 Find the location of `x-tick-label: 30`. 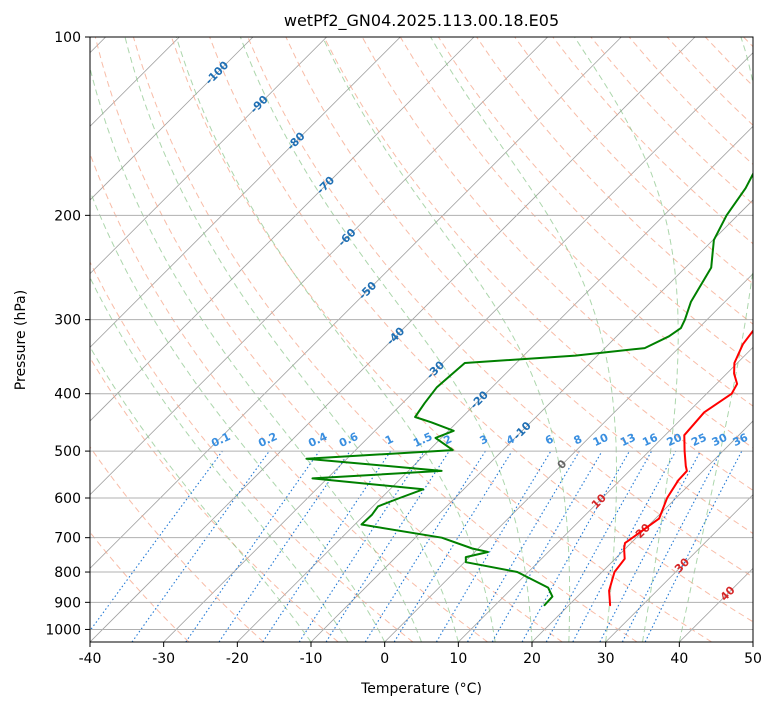

x-tick-label: 30 is located at coordinates (606, 659).